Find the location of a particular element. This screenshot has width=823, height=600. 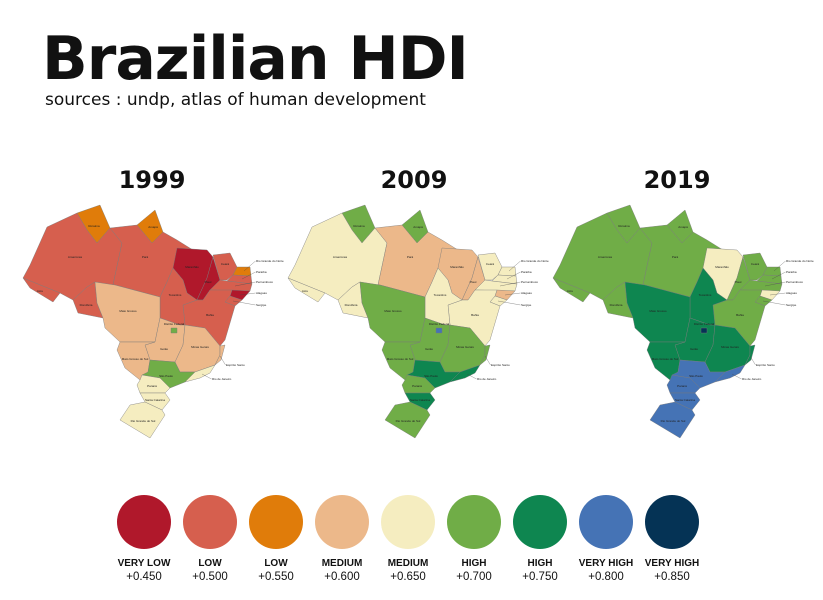

legend-item: MEDIUM +0.650 is located at coordinates (408, 539).